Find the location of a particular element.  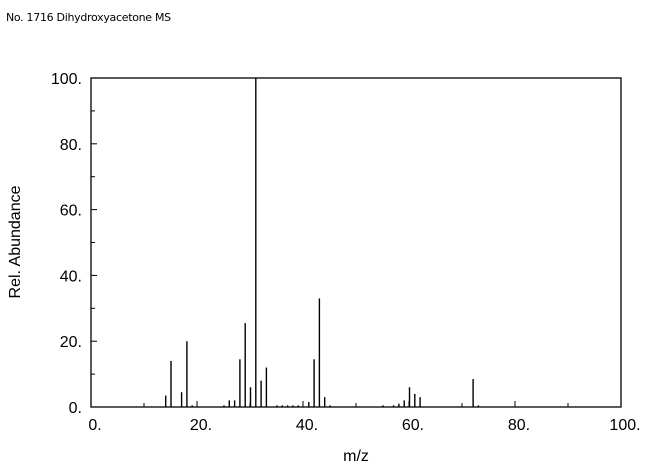

x-tick-label: 40. is located at coordinates (307, 425).